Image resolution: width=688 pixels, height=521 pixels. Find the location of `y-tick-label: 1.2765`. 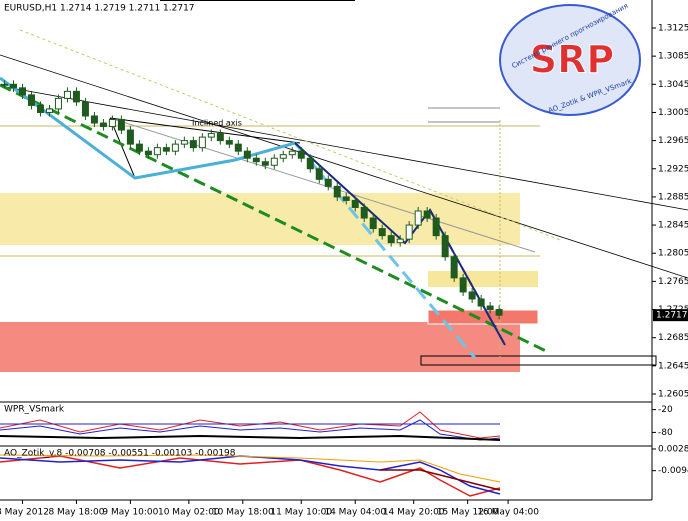

y-tick-label: 1.2765 is located at coordinates (673, 282).